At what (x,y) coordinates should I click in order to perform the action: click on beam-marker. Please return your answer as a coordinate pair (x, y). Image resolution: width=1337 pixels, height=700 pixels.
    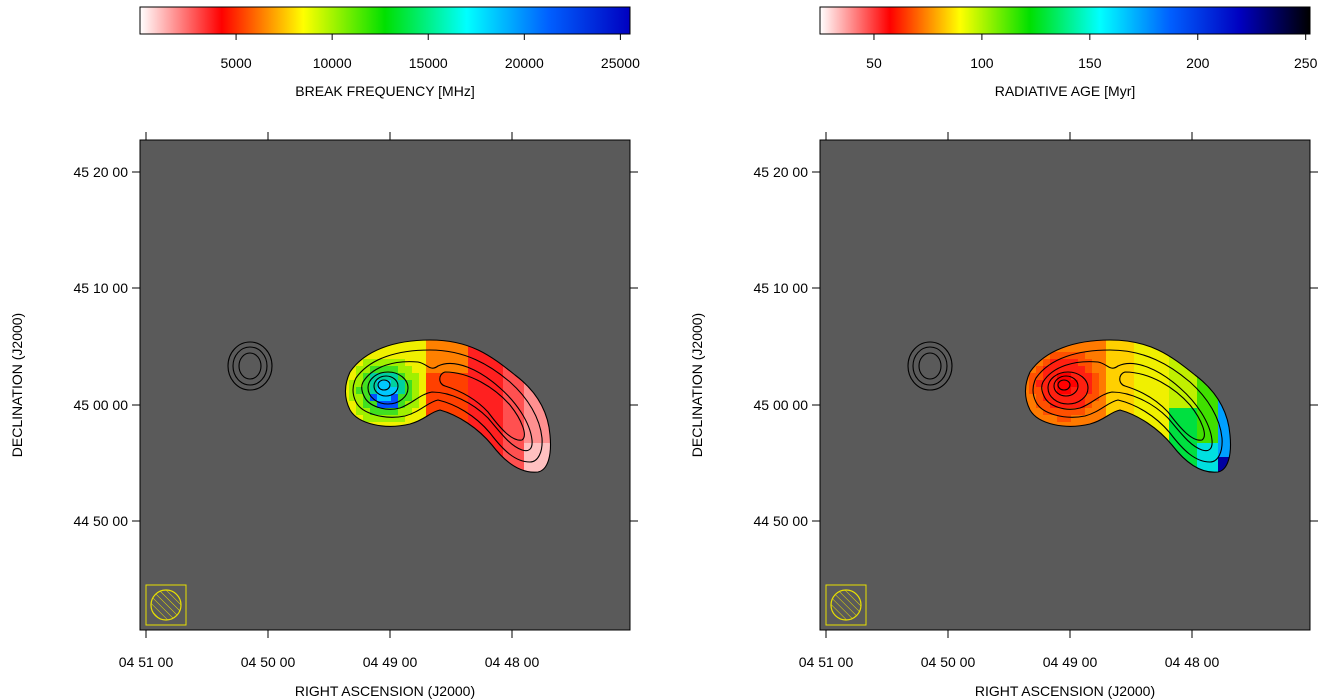
    Looking at the image, I should click on (166, 605).